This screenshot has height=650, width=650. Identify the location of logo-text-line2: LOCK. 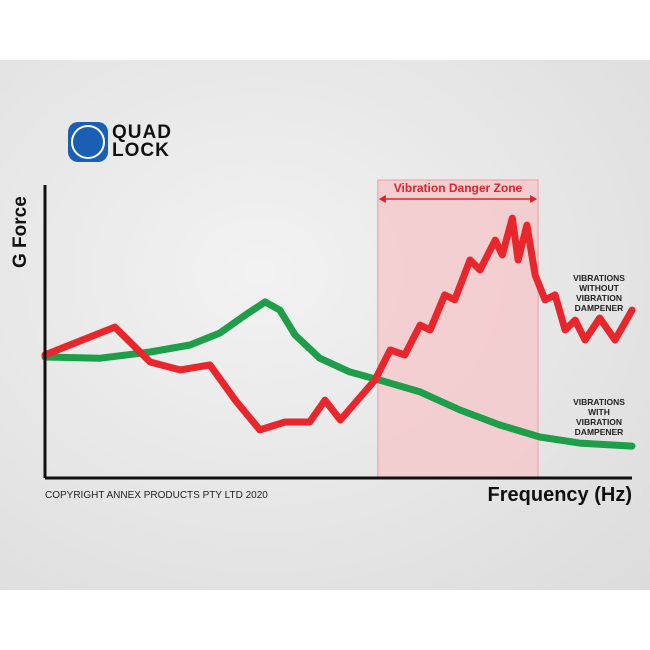
(141, 150).